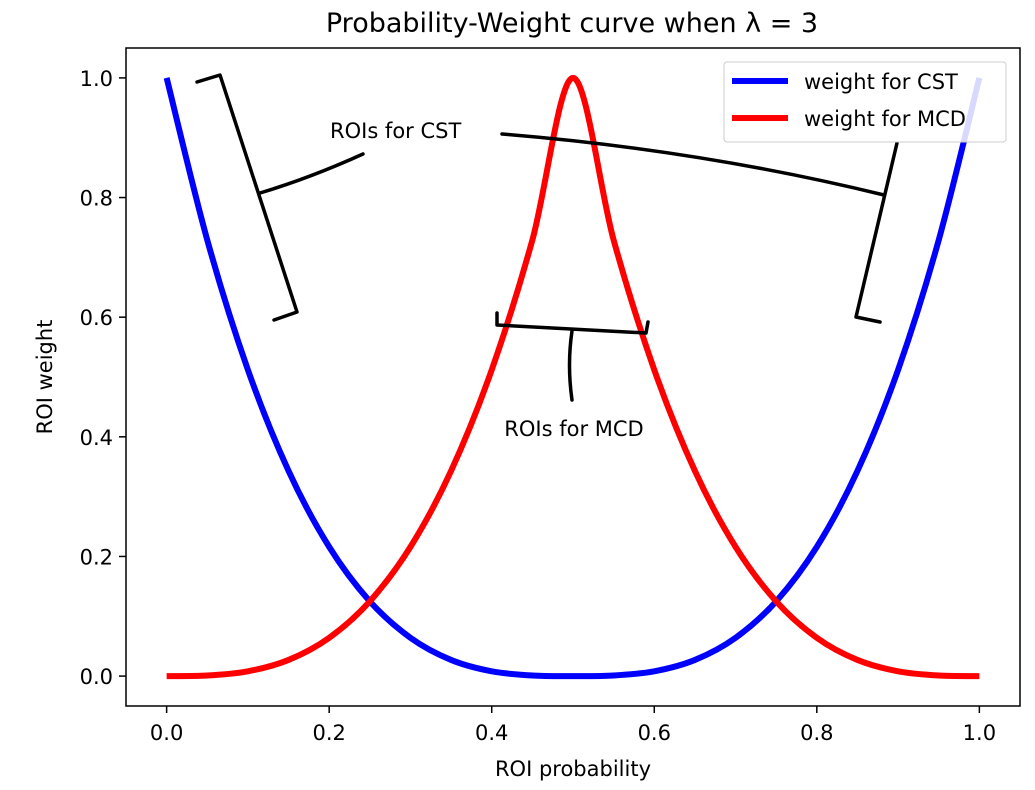 This screenshot has height=790, width=1035. What do you see at coordinates (166, 733) in the screenshot?
I see `x-tick-label: 0.0` at bounding box center [166, 733].